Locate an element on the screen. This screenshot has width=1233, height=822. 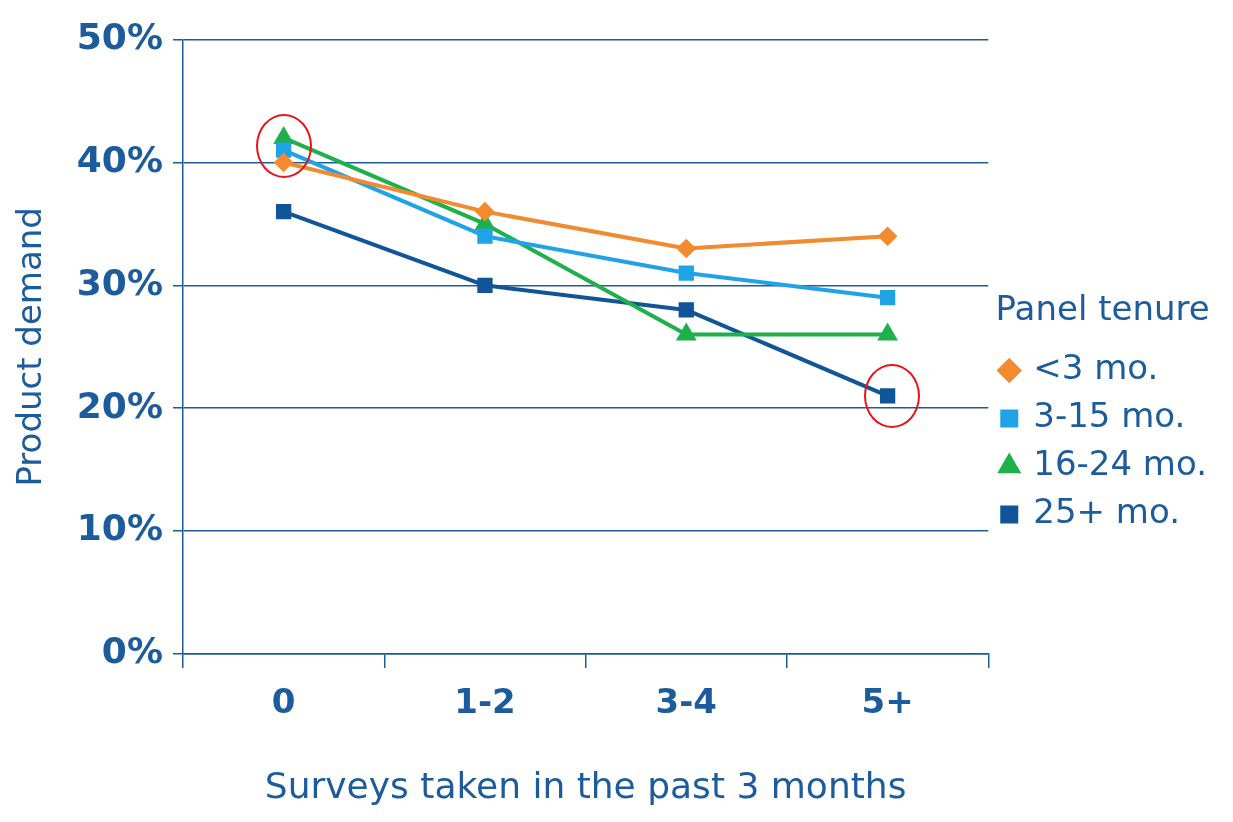
y-tick-label: 10% is located at coordinates (119, 528).